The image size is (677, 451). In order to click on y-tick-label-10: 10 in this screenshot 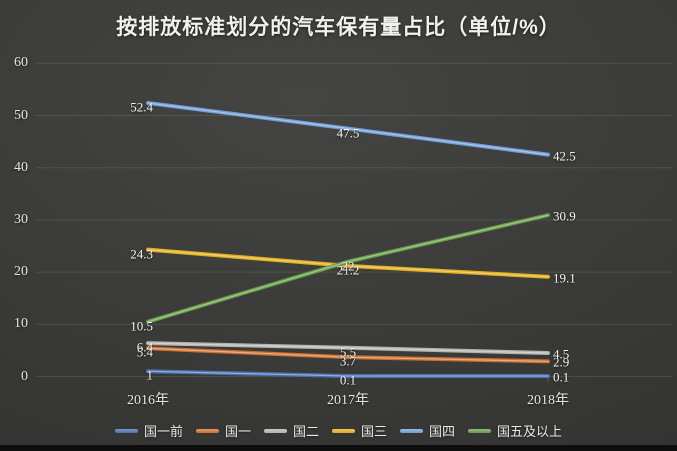, I will do `click(21, 324)`.